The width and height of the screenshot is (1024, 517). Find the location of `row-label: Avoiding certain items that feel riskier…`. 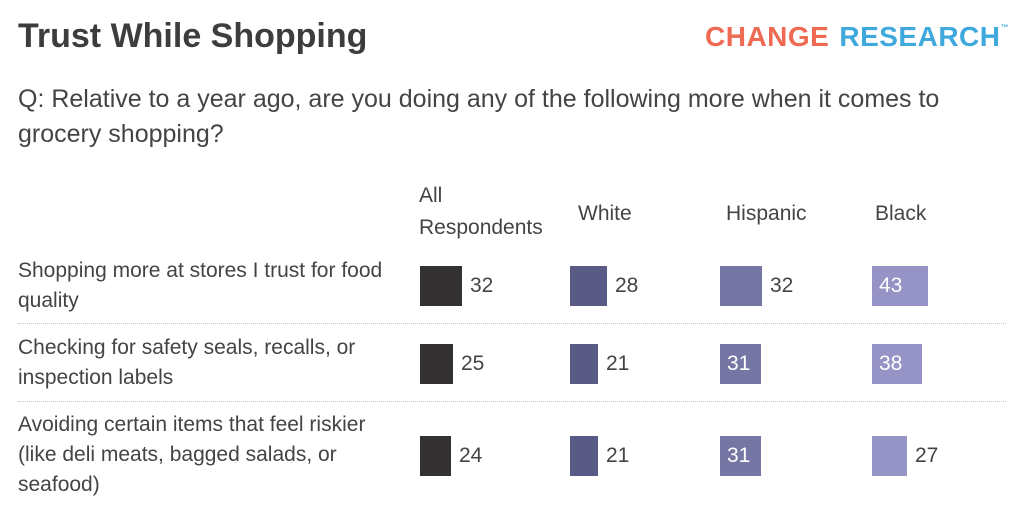

row-label: Avoiding certain items that feel riskier… is located at coordinates (192, 454).